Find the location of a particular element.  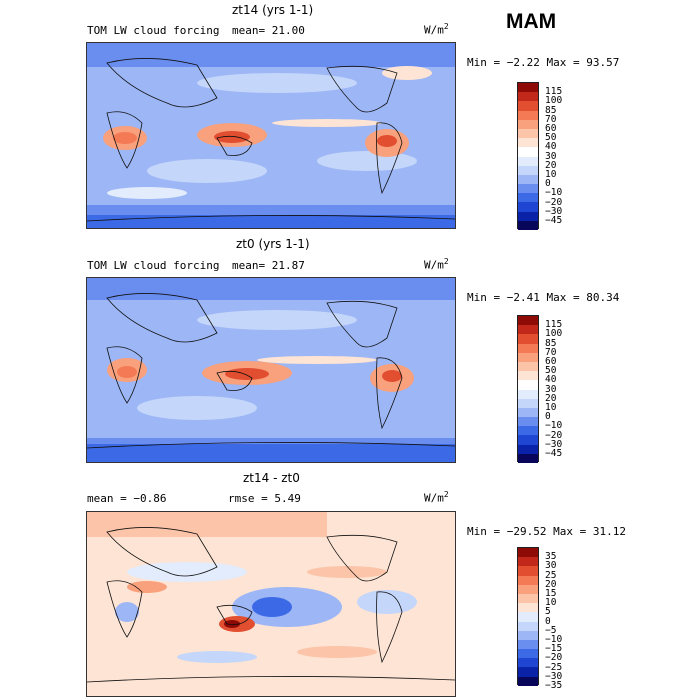

panel2-colorbar-swatches is located at coordinates (528, 389).